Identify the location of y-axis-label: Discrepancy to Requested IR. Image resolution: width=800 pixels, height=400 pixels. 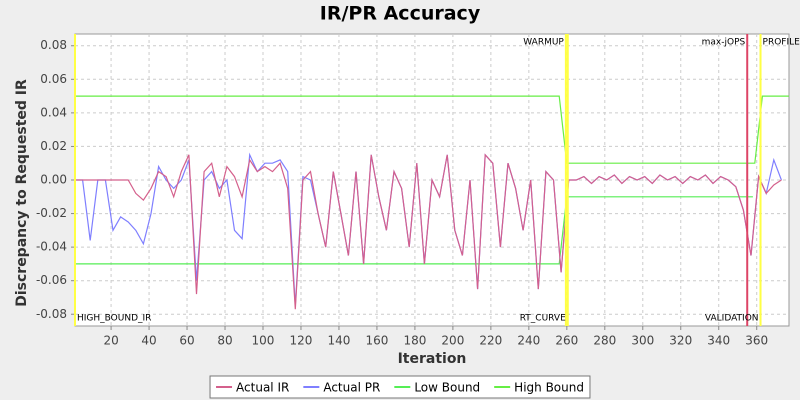
(22, 193).